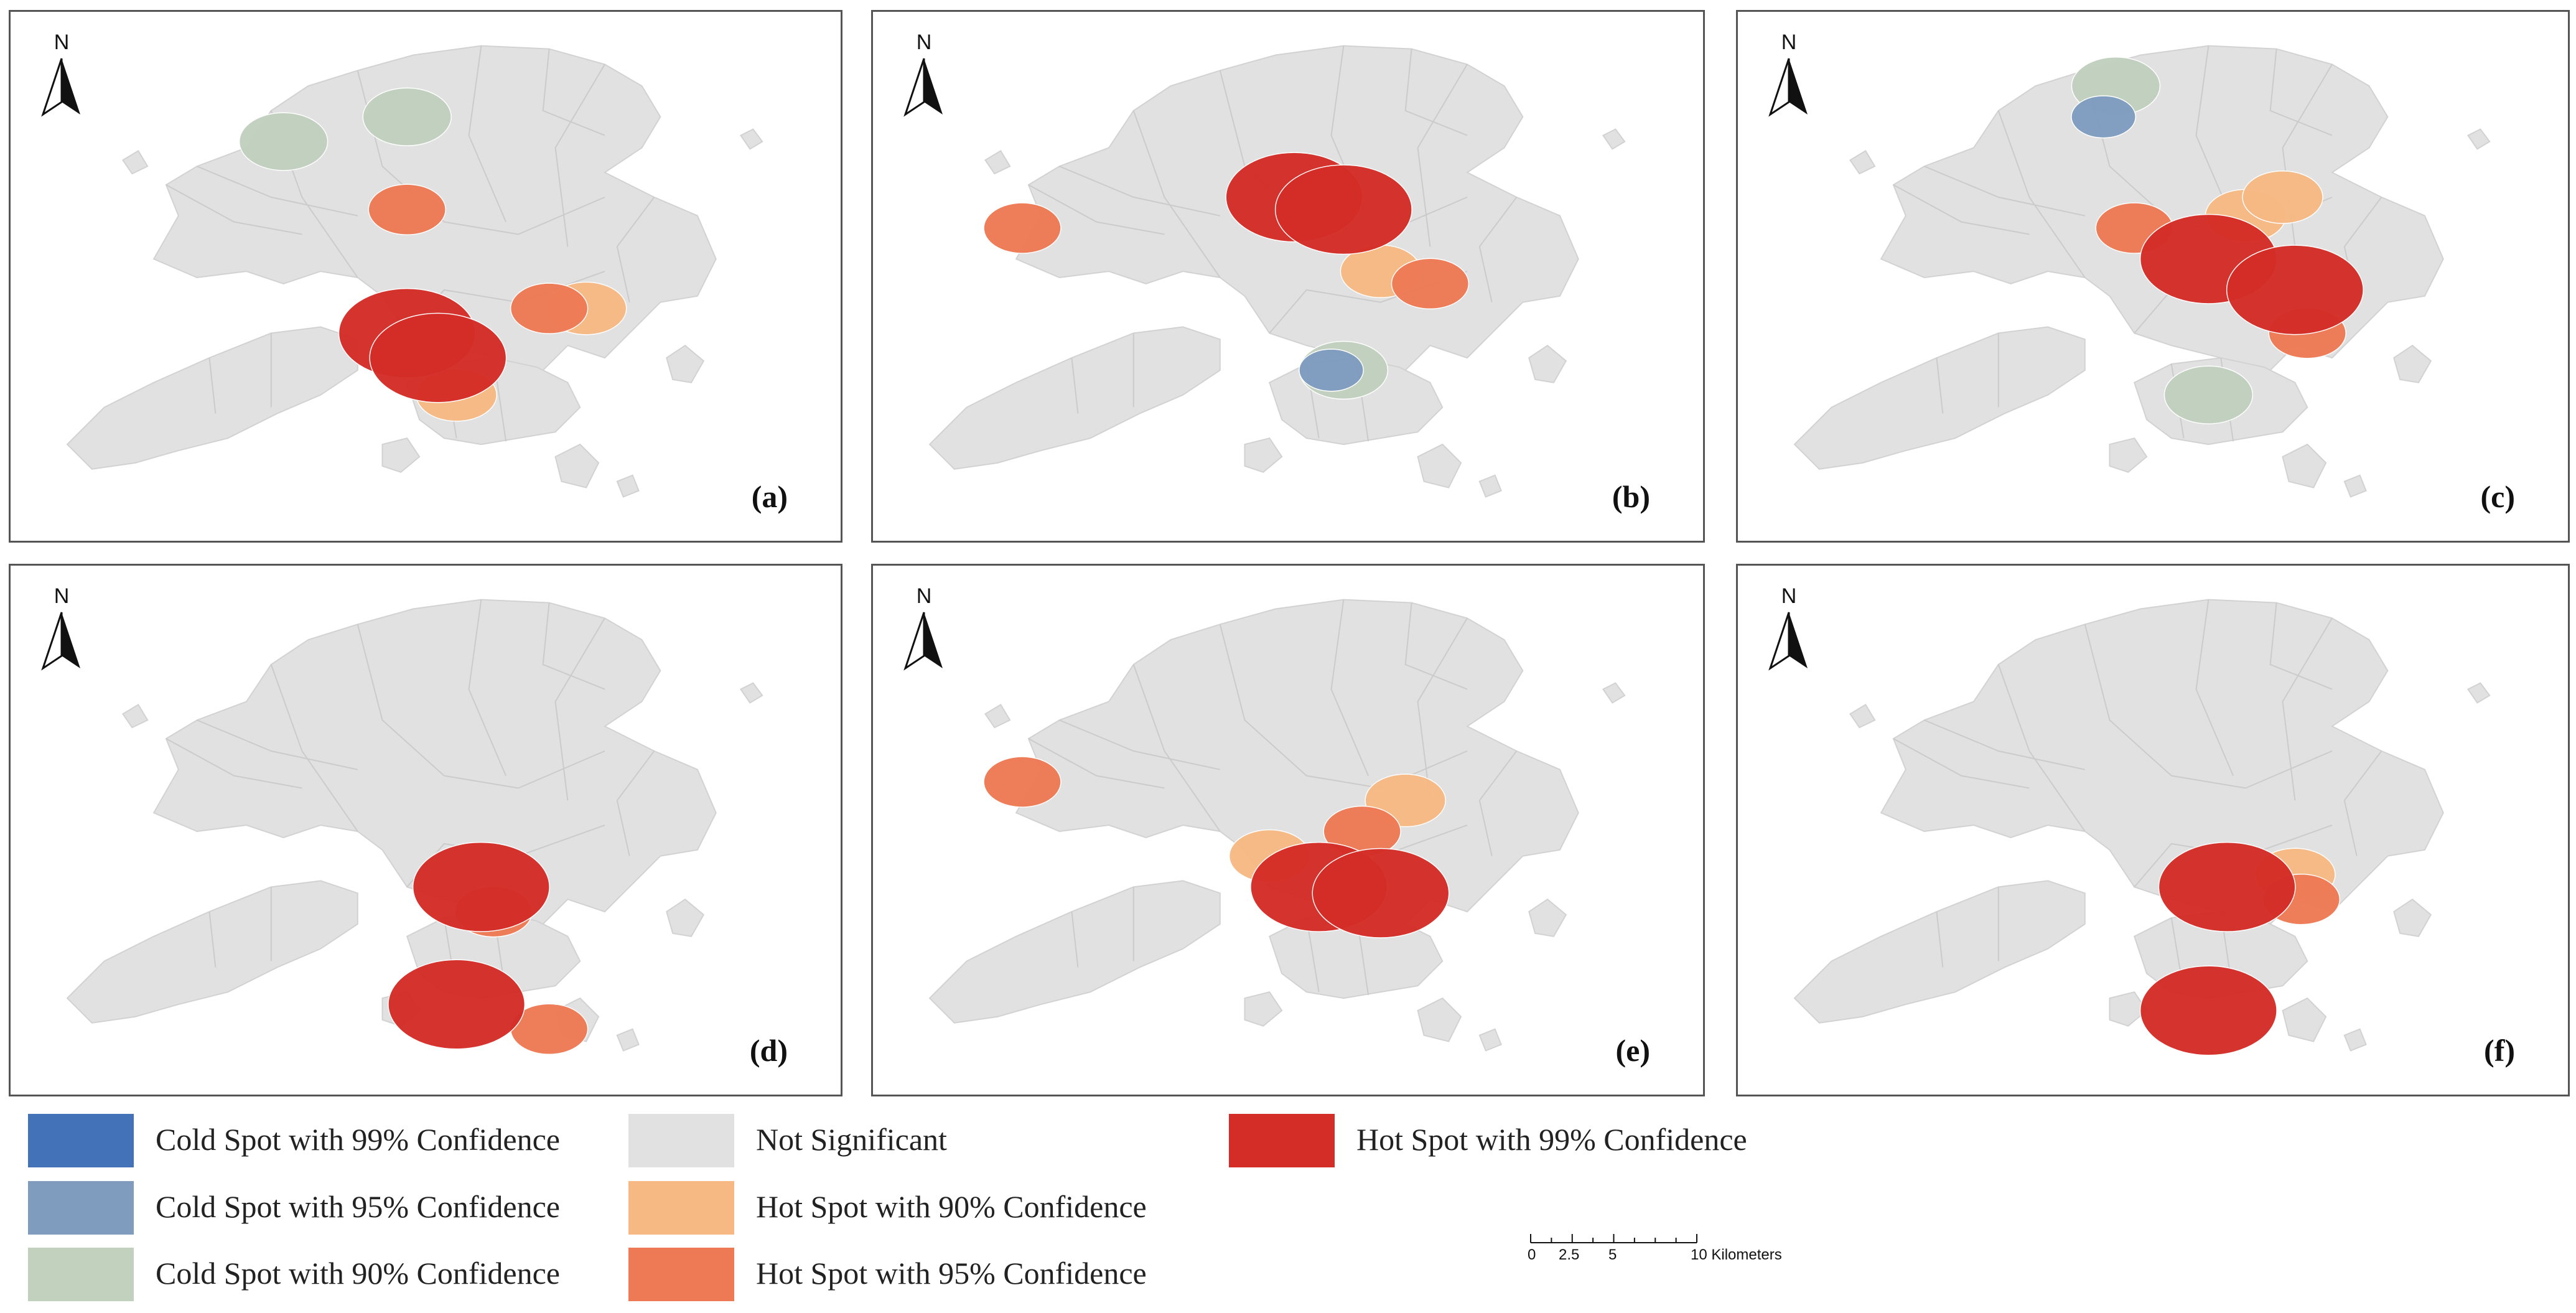  Describe the element at coordinates (1613, 1254) in the screenshot. I see `scale-label-5: 5` at that location.